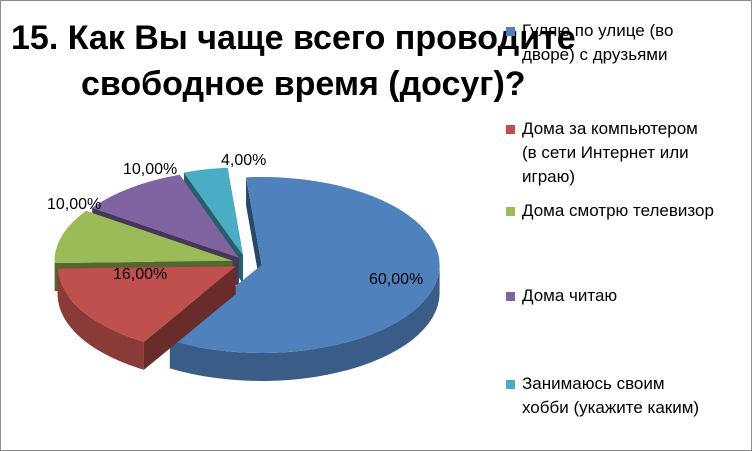 This screenshot has height=451, width=752. What do you see at coordinates (597, 43) in the screenshot?
I see `legend-label-1: Гуляю по улице (во дворе) с друзьями` at bounding box center [597, 43].